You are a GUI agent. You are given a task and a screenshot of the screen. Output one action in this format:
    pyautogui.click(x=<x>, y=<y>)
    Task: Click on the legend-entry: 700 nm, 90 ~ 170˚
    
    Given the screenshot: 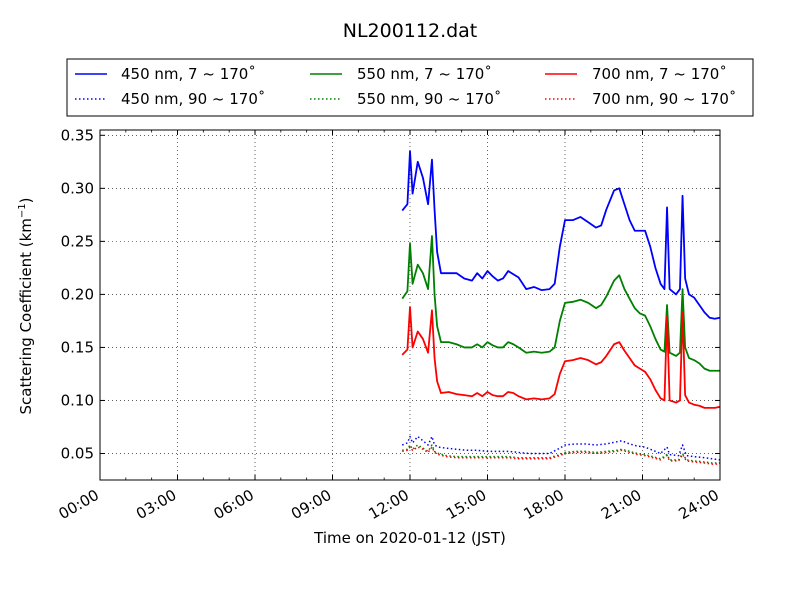 What is the action you would take?
    pyautogui.click(x=640, y=99)
    